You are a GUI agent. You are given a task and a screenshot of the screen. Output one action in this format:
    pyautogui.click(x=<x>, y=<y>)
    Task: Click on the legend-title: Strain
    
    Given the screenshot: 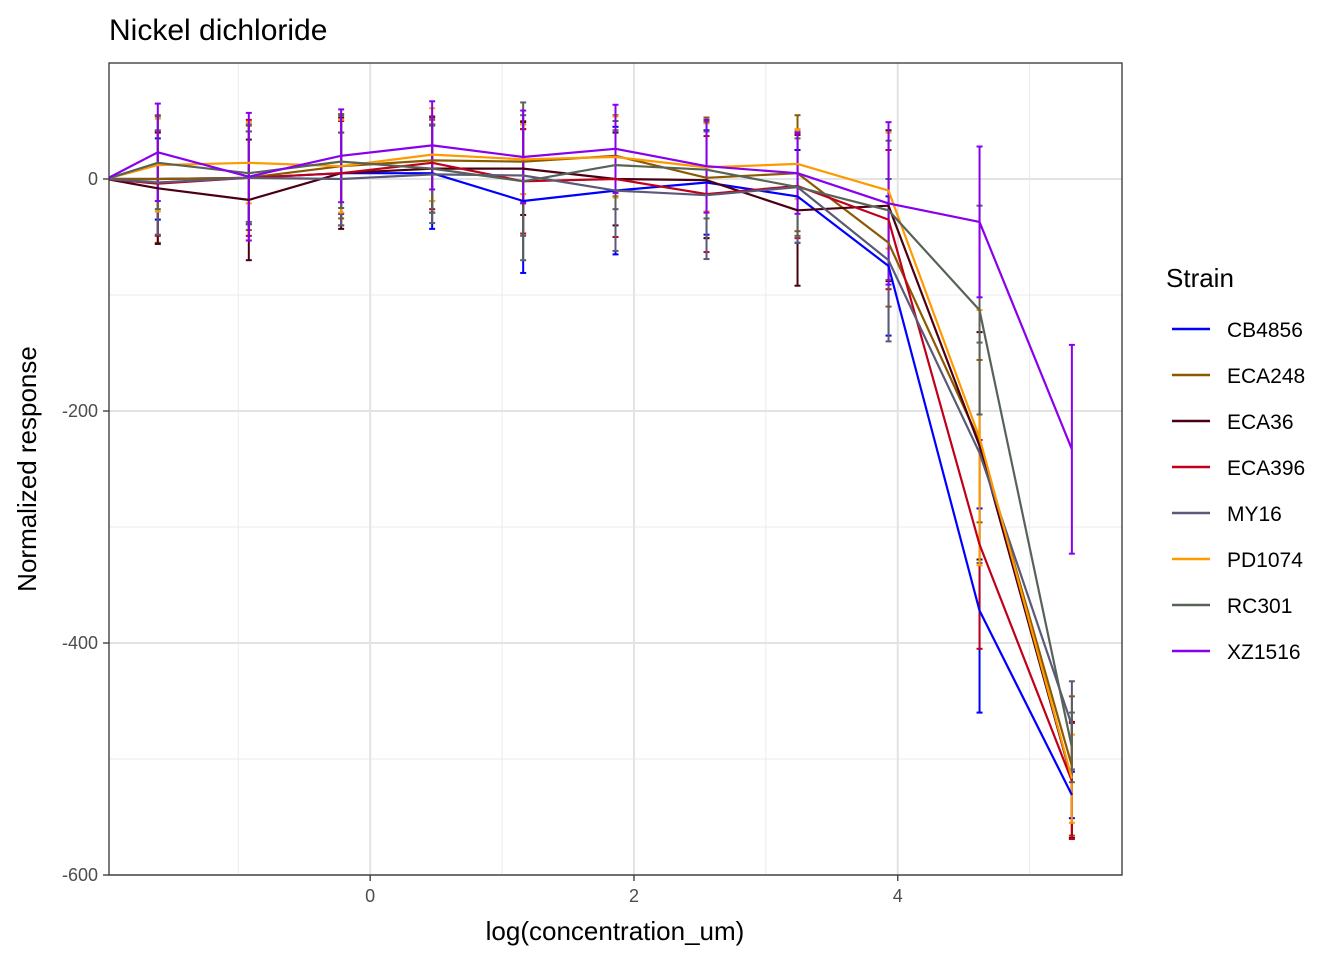 What is the action you would take?
    pyautogui.click(x=1200, y=278)
    